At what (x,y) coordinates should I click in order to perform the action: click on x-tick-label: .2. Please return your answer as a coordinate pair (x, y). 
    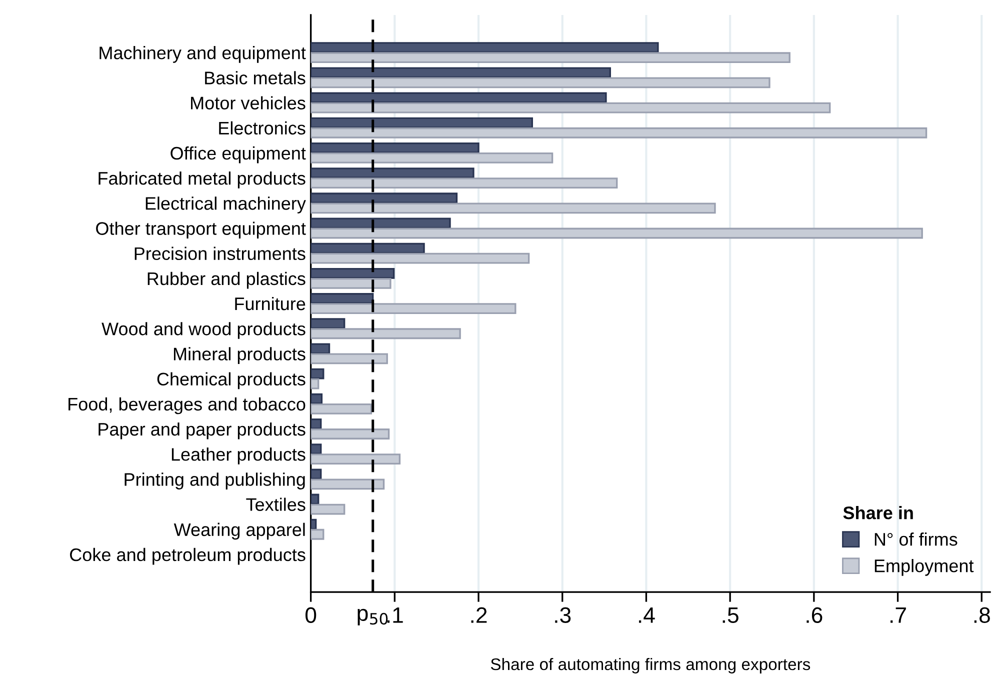
    Looking at the image, I should click on (479, 615).